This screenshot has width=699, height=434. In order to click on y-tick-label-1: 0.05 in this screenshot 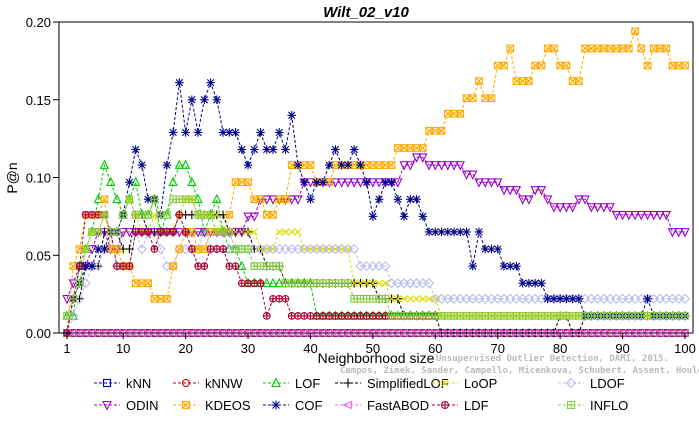, I will do `click(38, 255)`.